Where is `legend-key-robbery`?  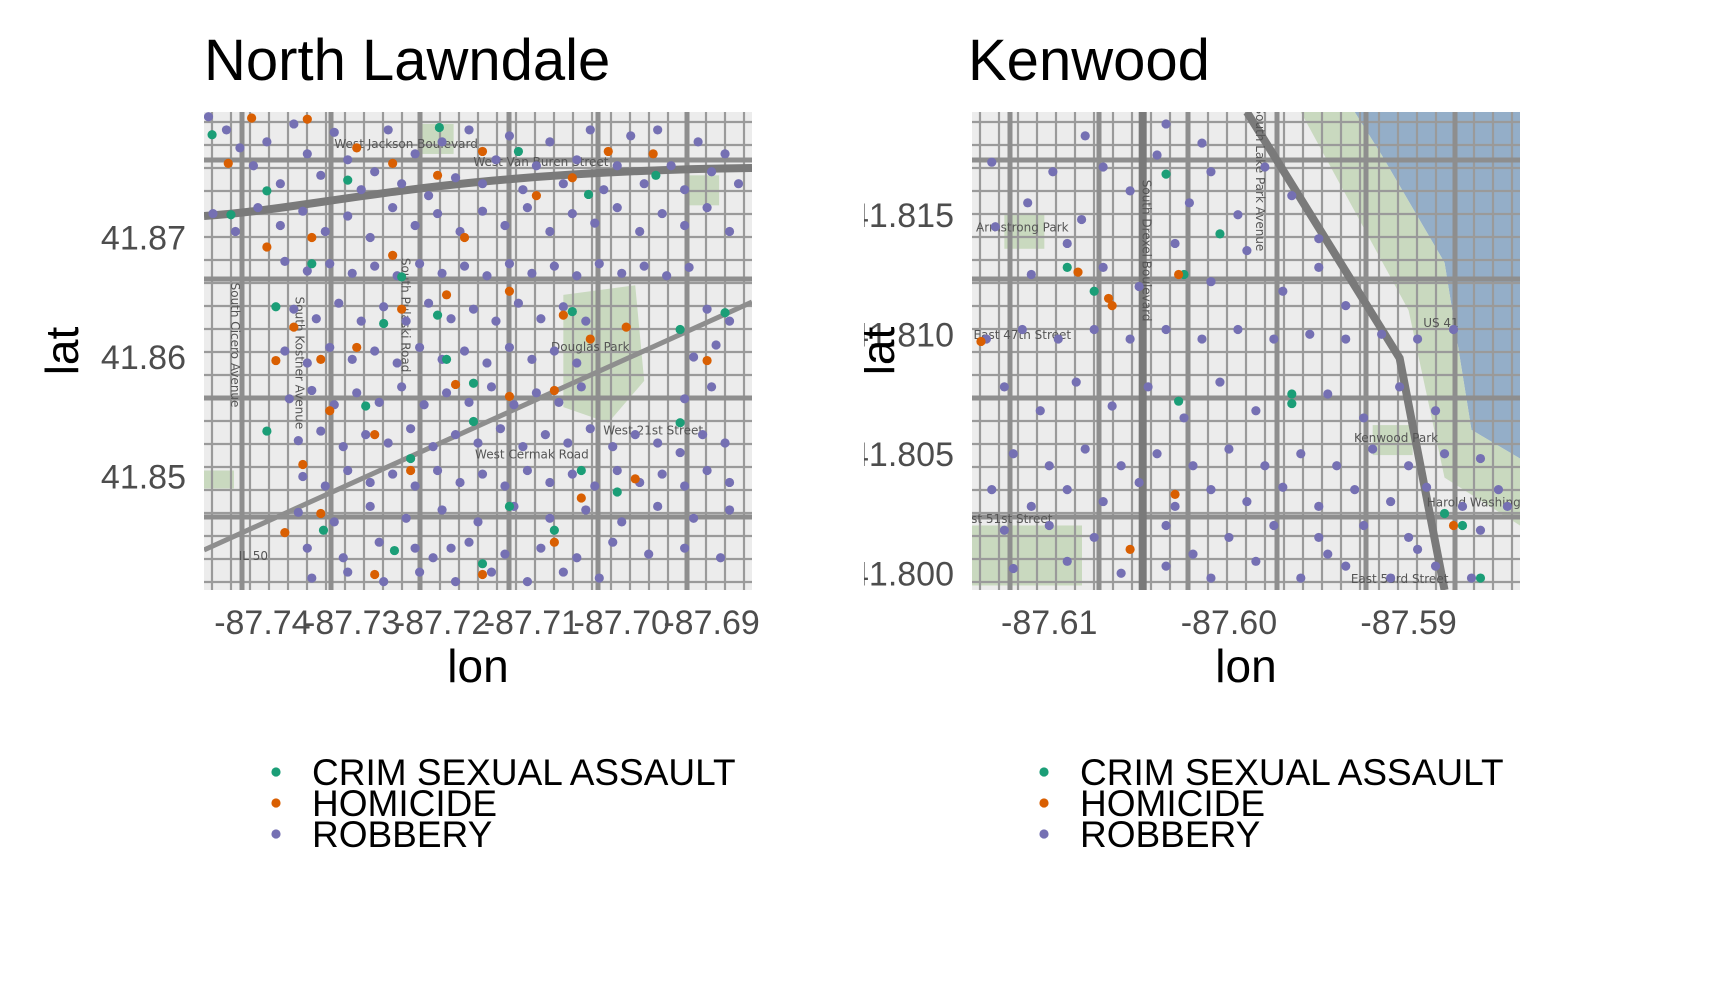
legend-key-robbery is located at coordinates (1044, 834).